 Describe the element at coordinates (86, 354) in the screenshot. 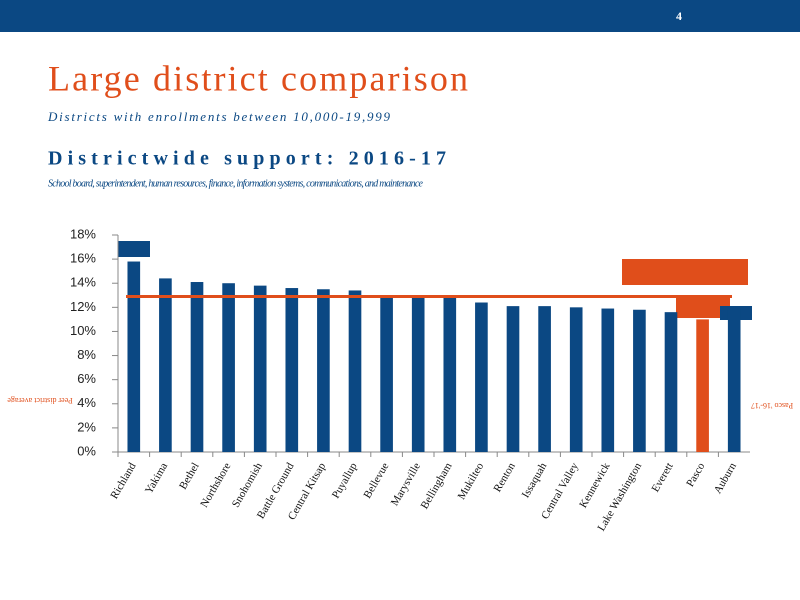

I see `y-tick-label: 8%` at that location.